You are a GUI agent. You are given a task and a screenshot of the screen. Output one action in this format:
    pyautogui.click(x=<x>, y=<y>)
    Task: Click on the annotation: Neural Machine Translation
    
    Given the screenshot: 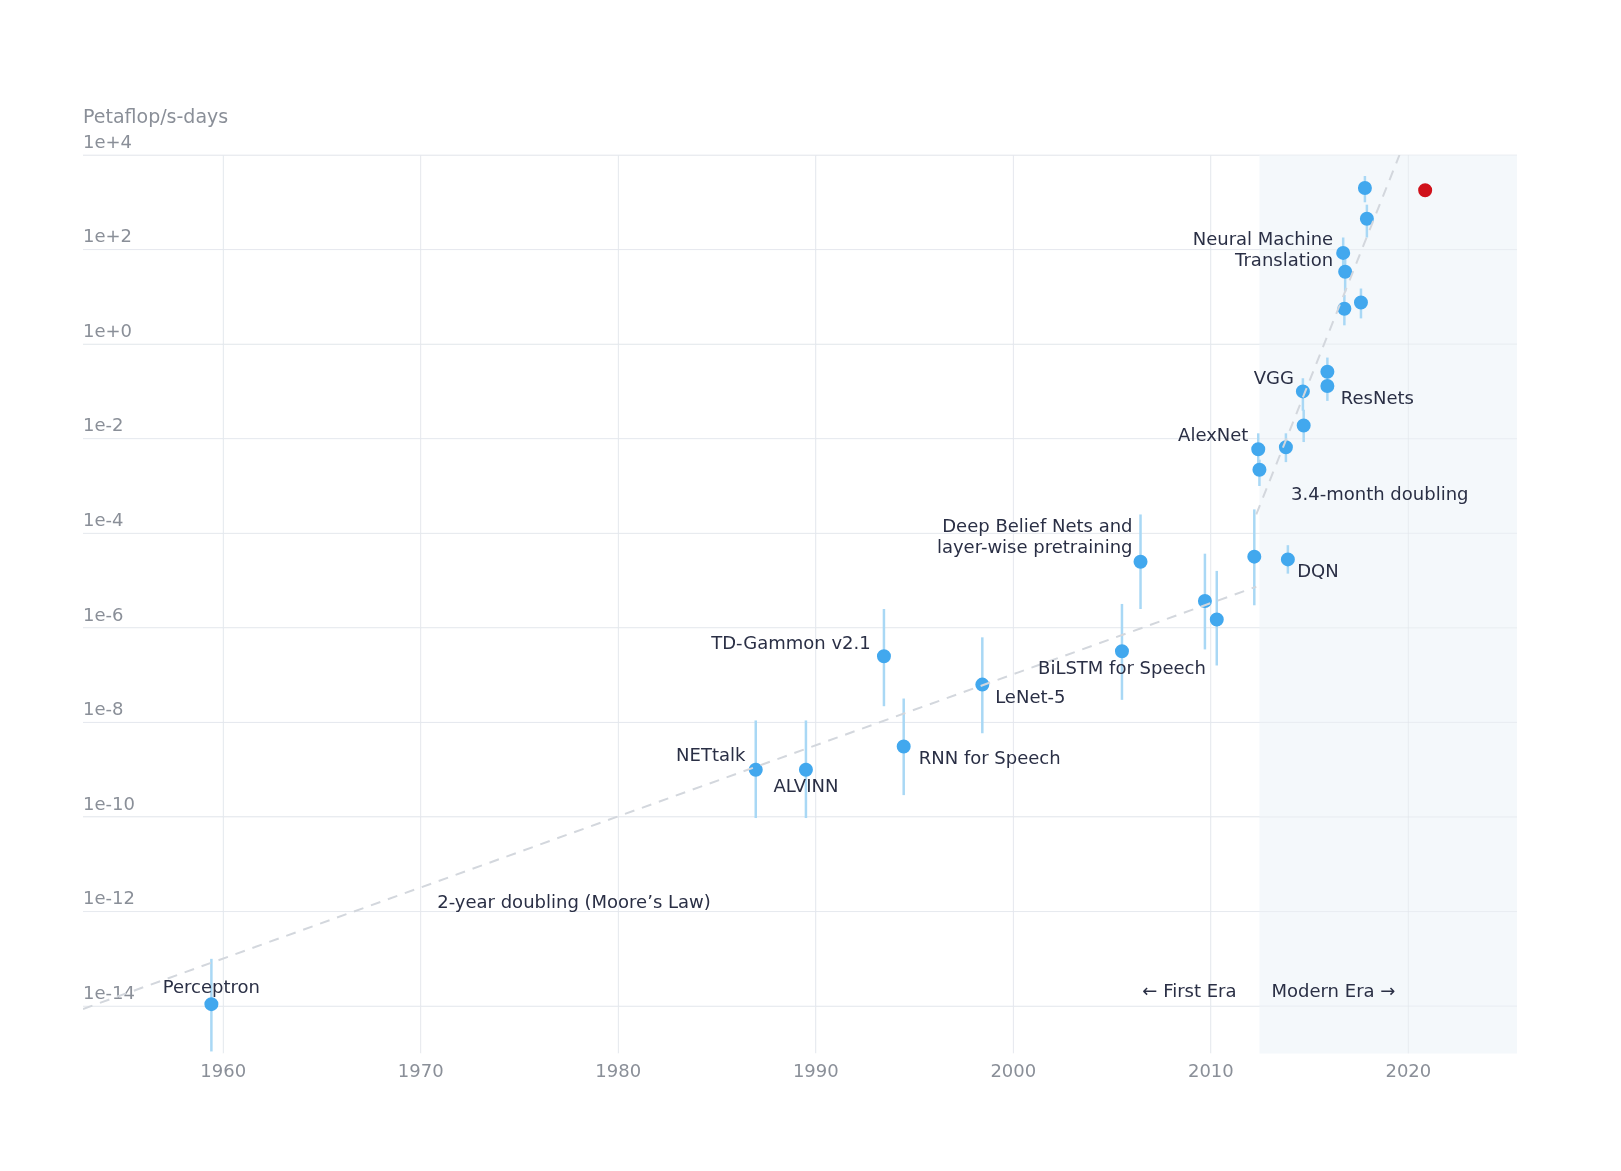 What is the action you would take?
    pyautogui.click(x=1263, y=249)
    